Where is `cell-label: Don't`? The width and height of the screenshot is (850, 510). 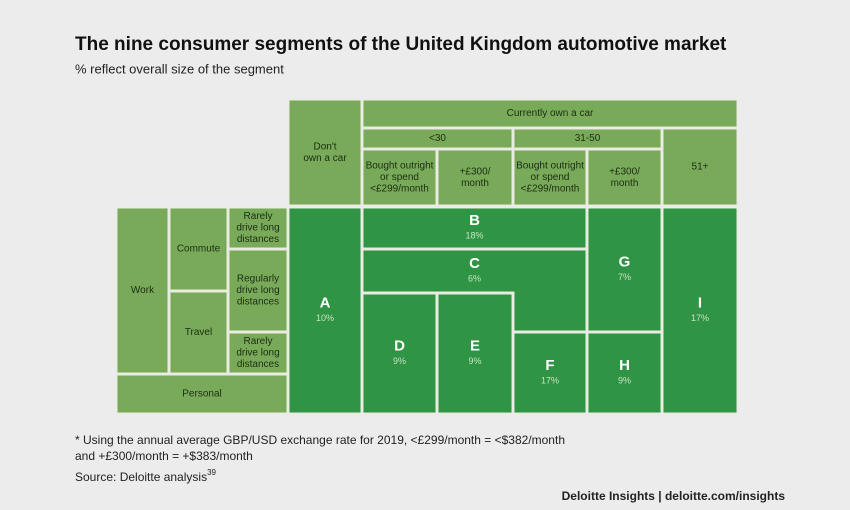 cell-label: Don't is located at coordinates (324, 146).